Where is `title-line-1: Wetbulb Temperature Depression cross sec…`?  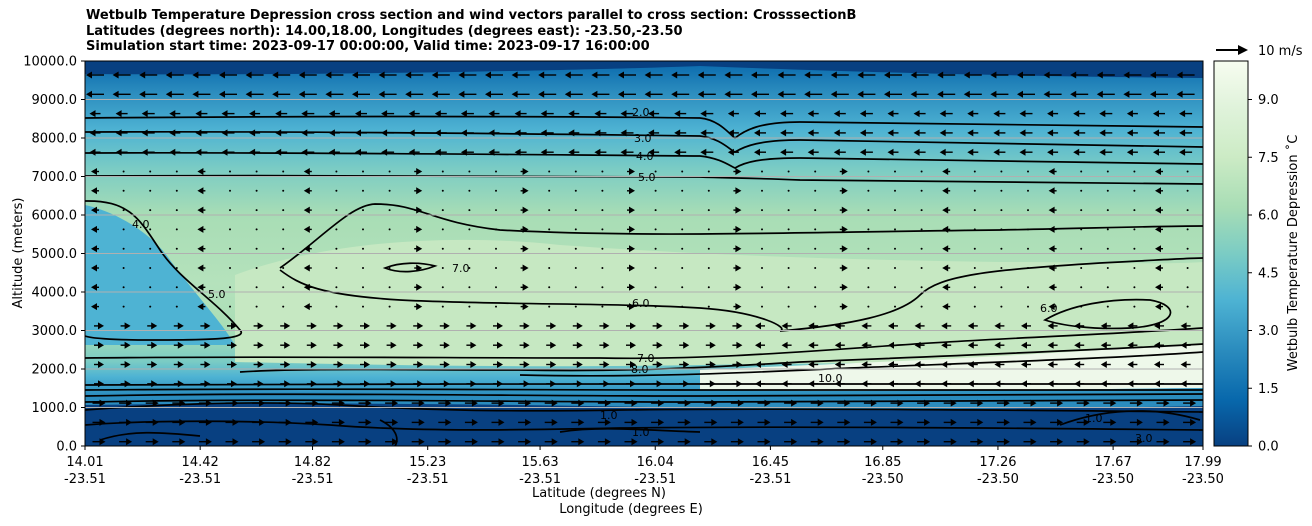 title-line-1: Wetbulb Temperature Depression cross sec… is located at coordinates (471, 15).